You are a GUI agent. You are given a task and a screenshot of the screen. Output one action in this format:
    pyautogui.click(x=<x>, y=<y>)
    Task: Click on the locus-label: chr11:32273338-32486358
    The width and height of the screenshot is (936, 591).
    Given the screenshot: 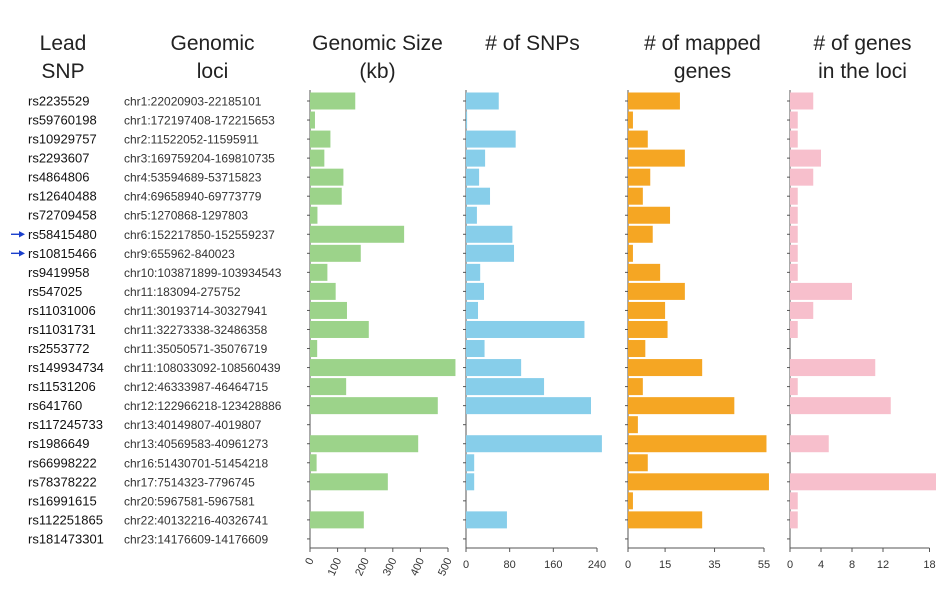 What is the action you would take?
    pyautogui.click(x=196, y=330)
    